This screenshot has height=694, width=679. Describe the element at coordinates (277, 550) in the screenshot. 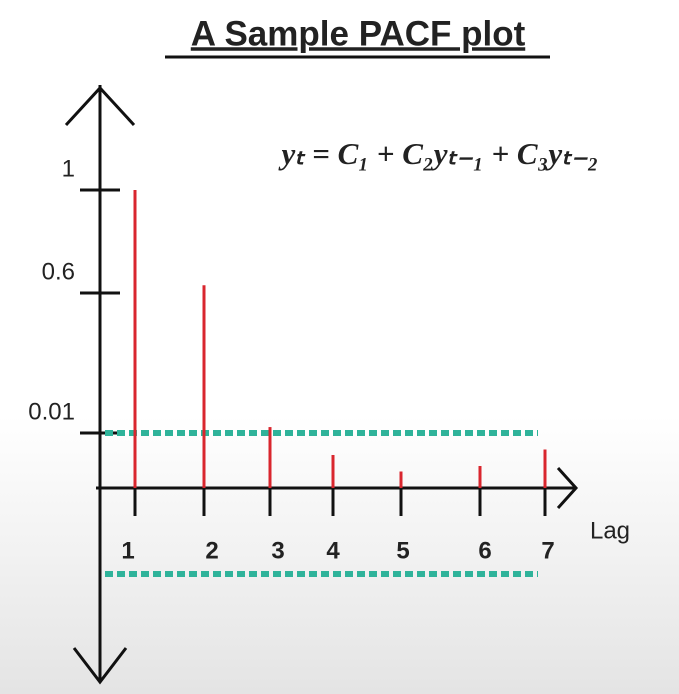

I see `x-tick-label: 3` at that location.